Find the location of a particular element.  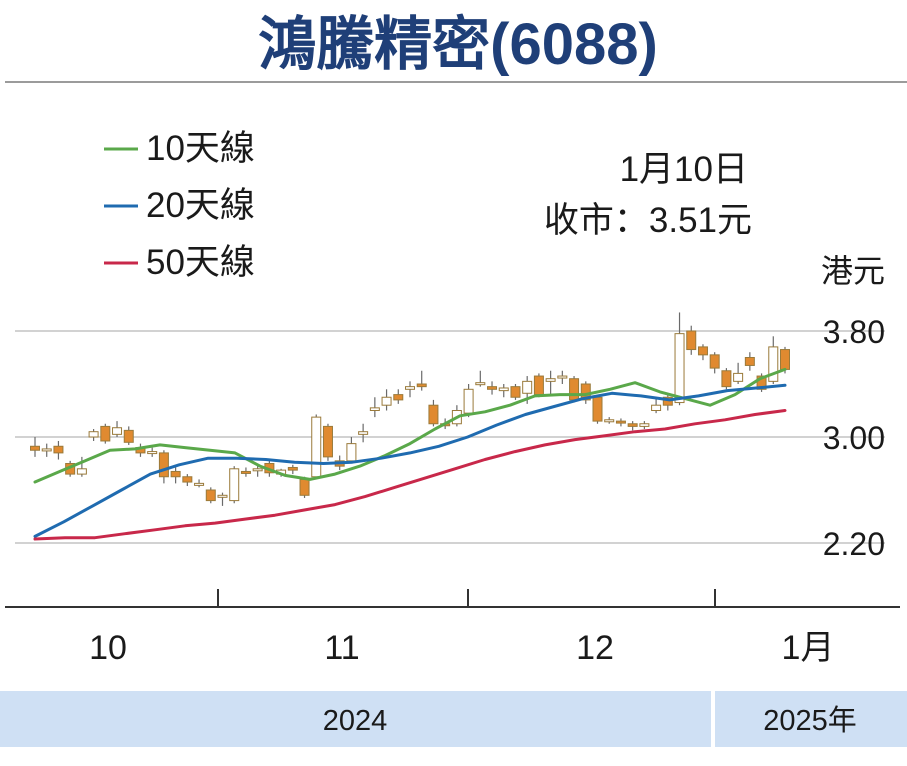

legend-label-ma10: 10天線 is located at coordinates (200, 148).